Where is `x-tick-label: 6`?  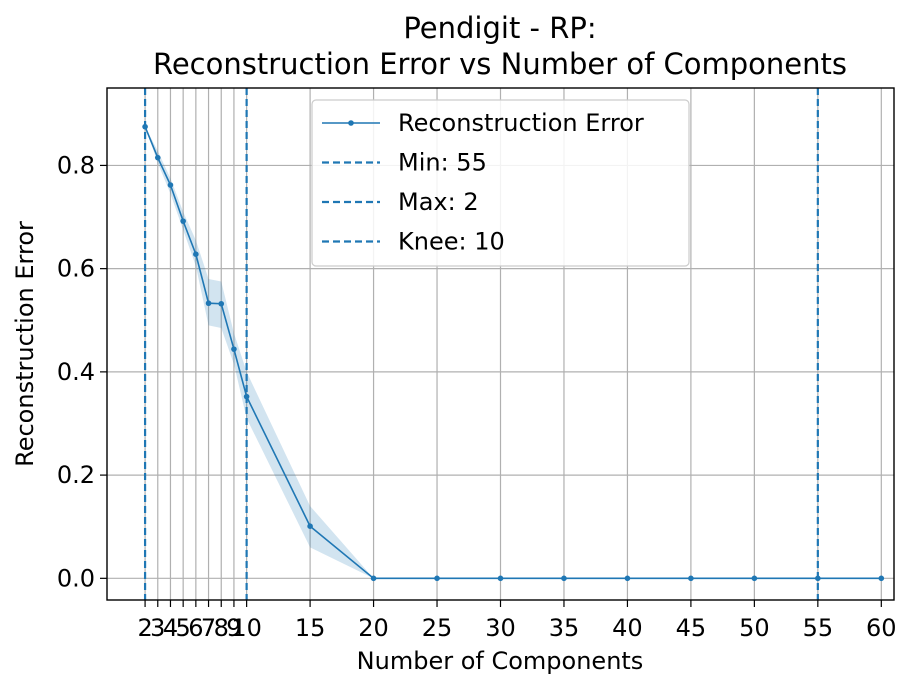 x-tick-label: 6 is located at coordinates (195, 628).